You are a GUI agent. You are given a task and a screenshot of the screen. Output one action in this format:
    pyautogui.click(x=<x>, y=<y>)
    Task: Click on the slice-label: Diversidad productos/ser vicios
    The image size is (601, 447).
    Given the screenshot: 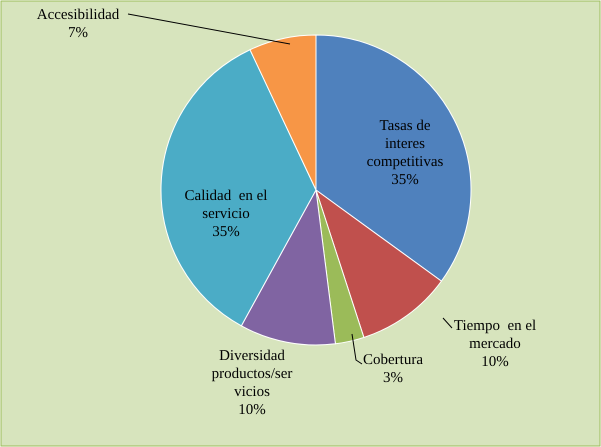 What is the action you would take?
    pyautogui.click(x=252, y=374)
    